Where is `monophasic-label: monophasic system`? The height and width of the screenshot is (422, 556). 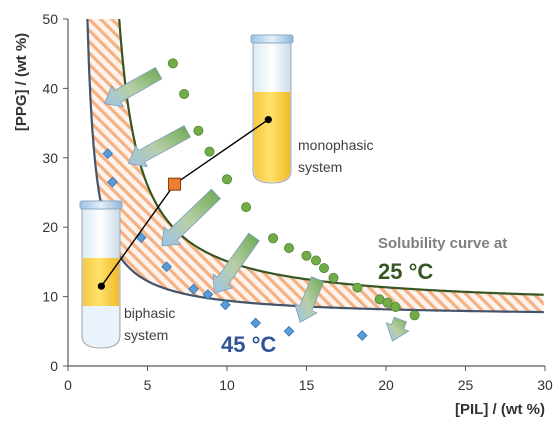 monophasic-label: monophasic system is located at coordinates (337, 156).